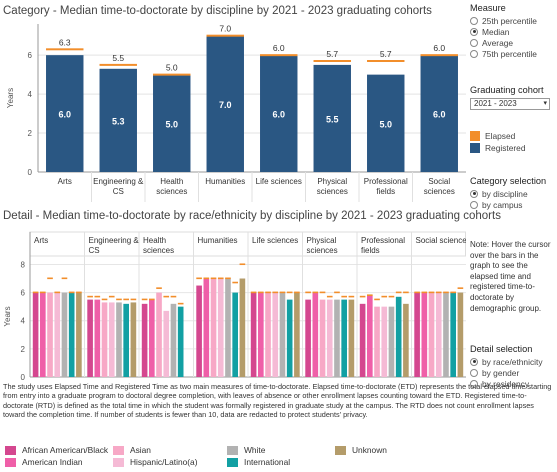 This screenshot has width=557, height=472. I want to click on registered-bar-health-sciences-asian, so click(159, 334).